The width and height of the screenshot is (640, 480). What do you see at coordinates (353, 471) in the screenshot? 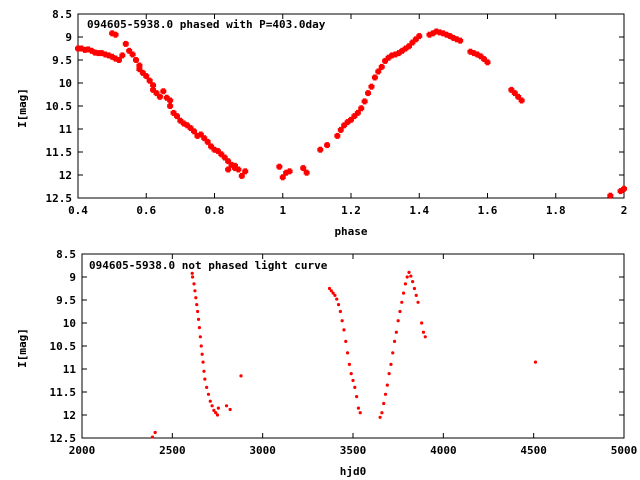
I see `x-axis-label-bottom: hjd0` at bounding box center [353, 471].